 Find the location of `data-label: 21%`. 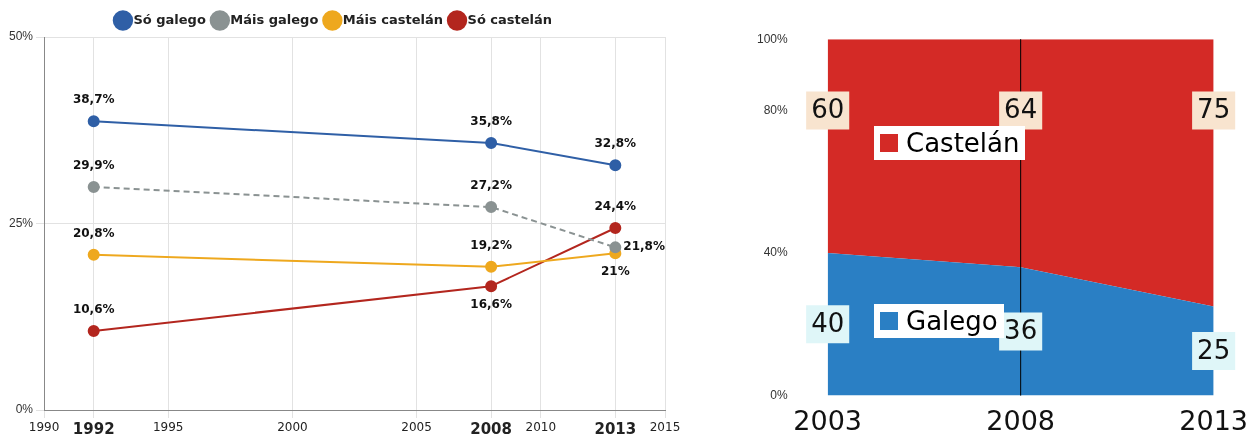

data-label: 21% is located at coordinates (615, 271).